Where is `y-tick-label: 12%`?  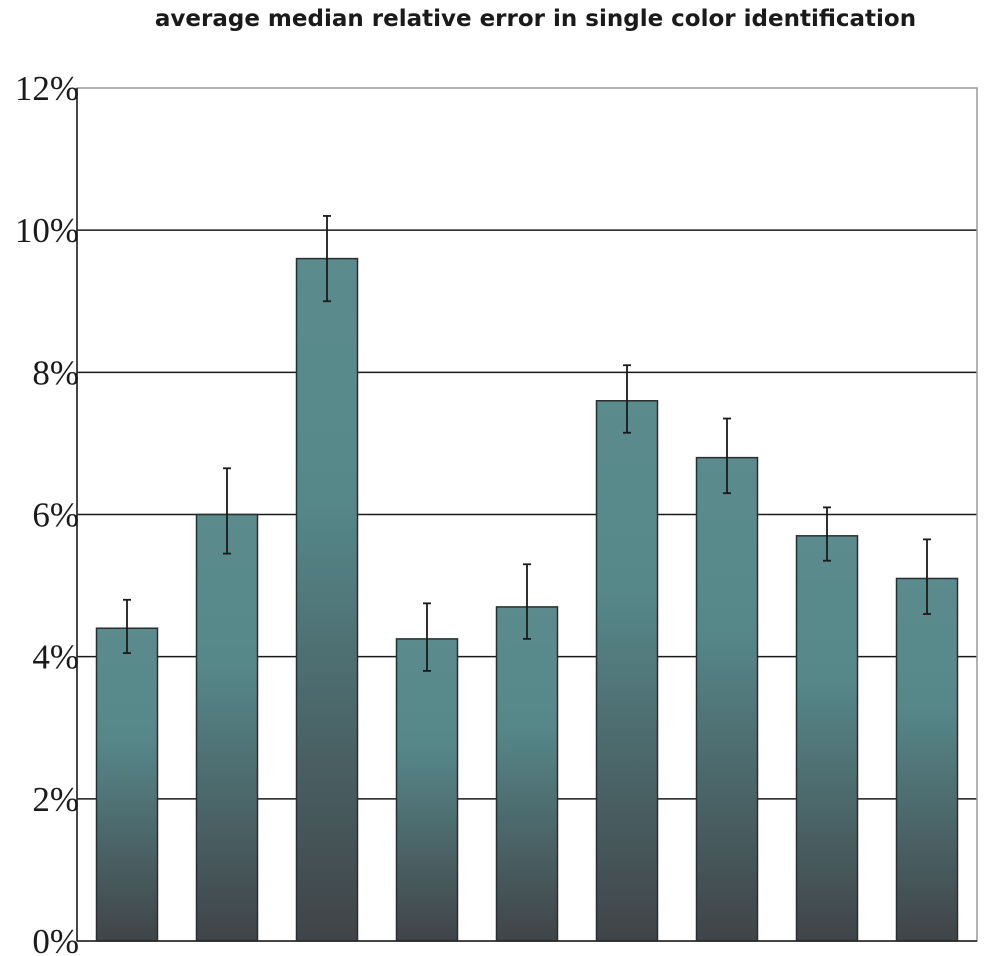 y-tick-label: 12% is located at coordinates (47, 88).